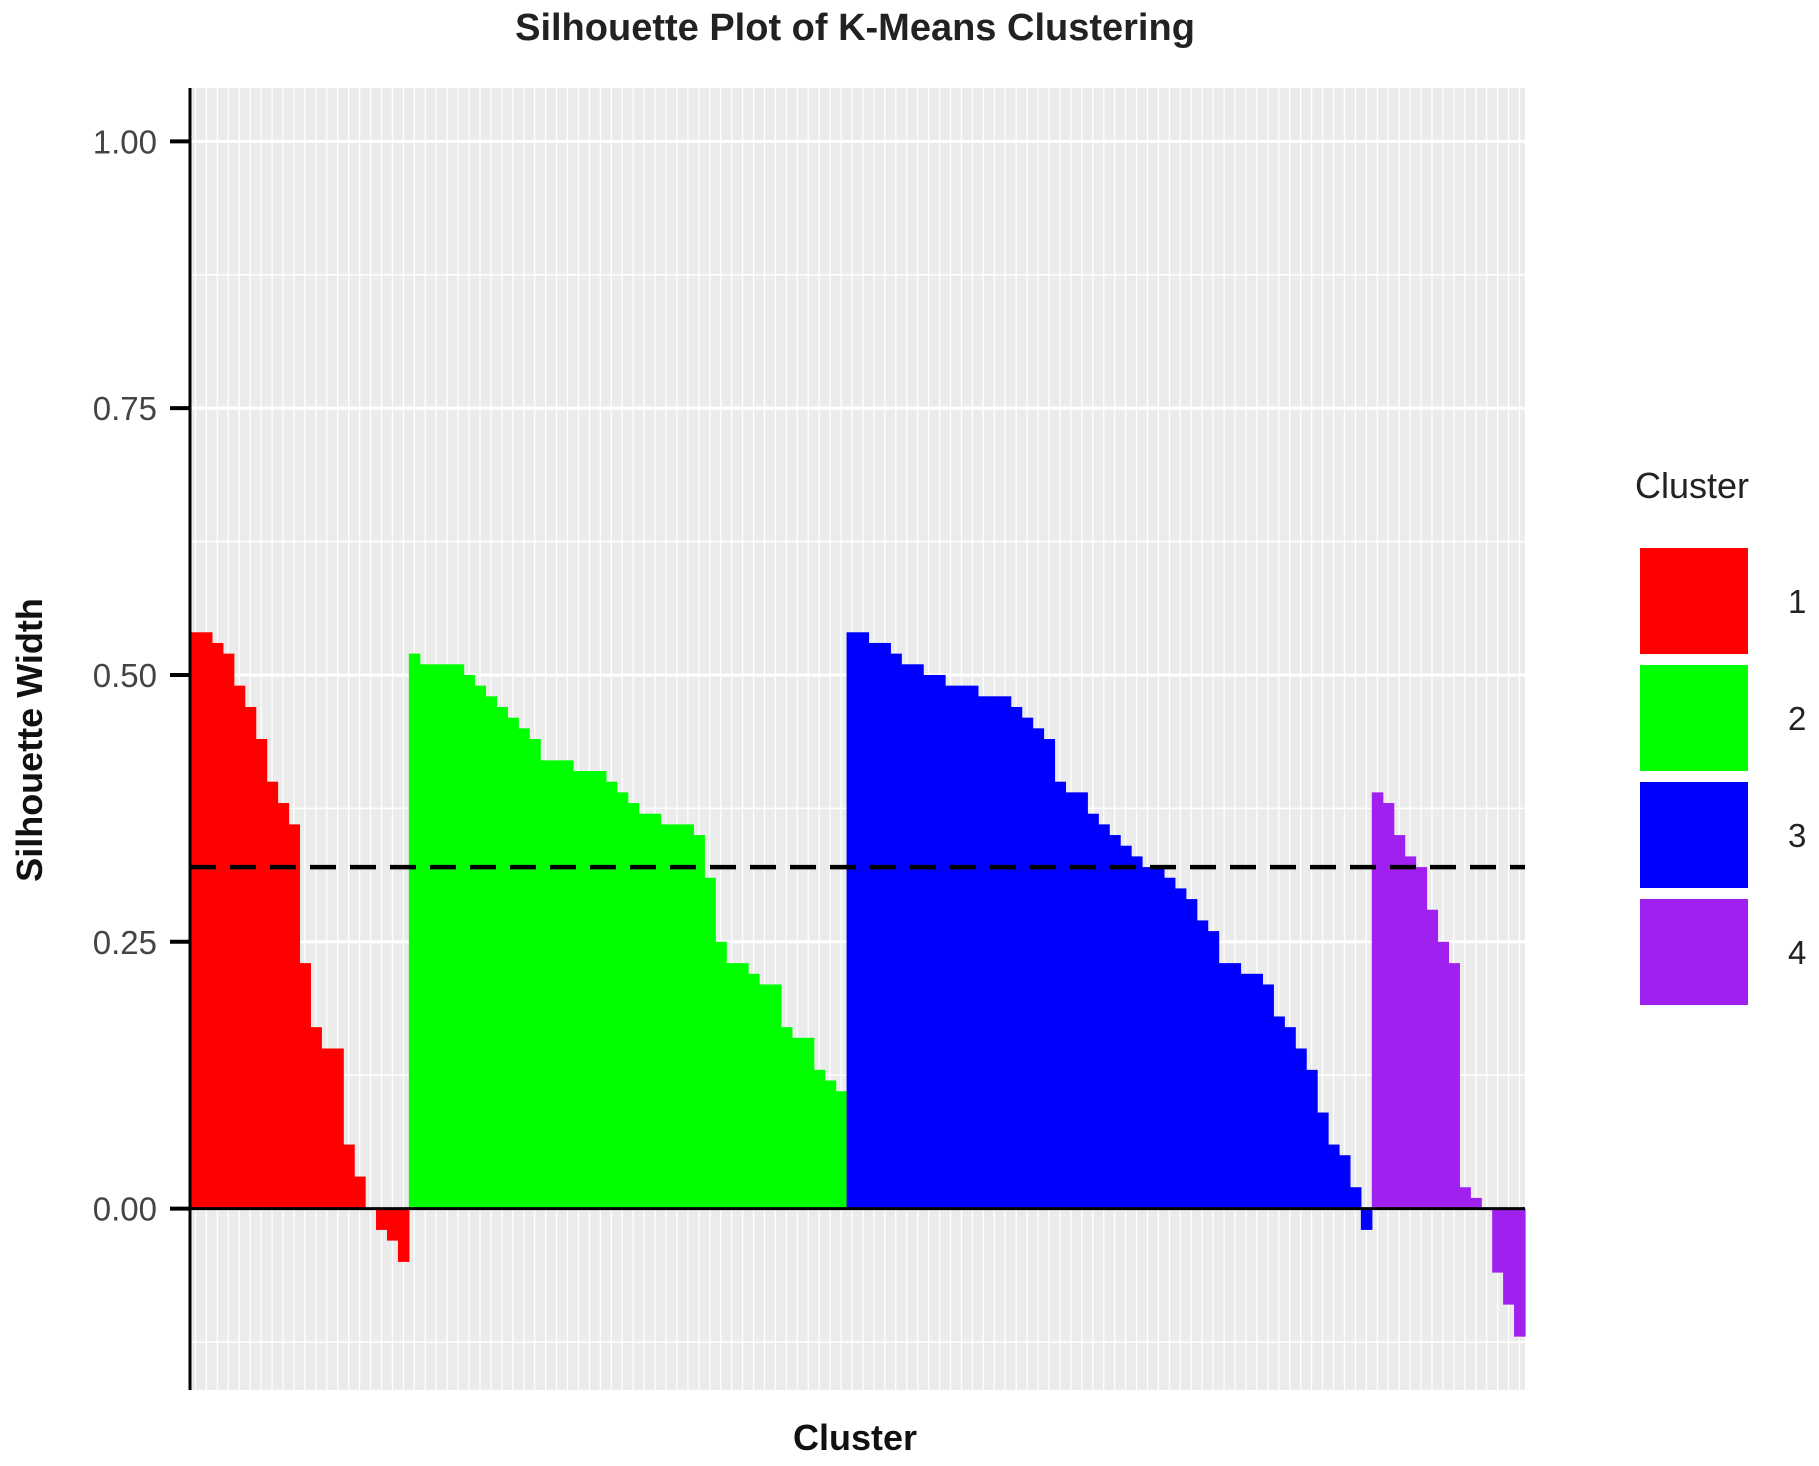  I want to click on chart-title: Silhouette Plot of K-Means Clustering, so click(855, 28).